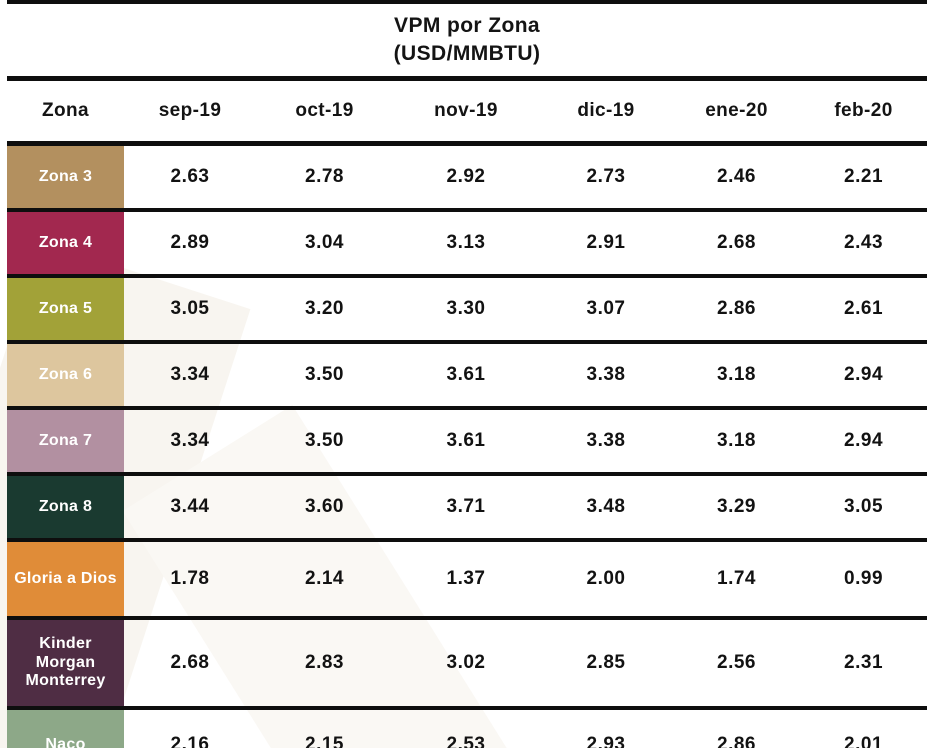 The image size is (929, 748). What do you see at coordinates (190, 508) in the screenshot?
I see `value-cell: 3.44` at bounding box center [190, 508].